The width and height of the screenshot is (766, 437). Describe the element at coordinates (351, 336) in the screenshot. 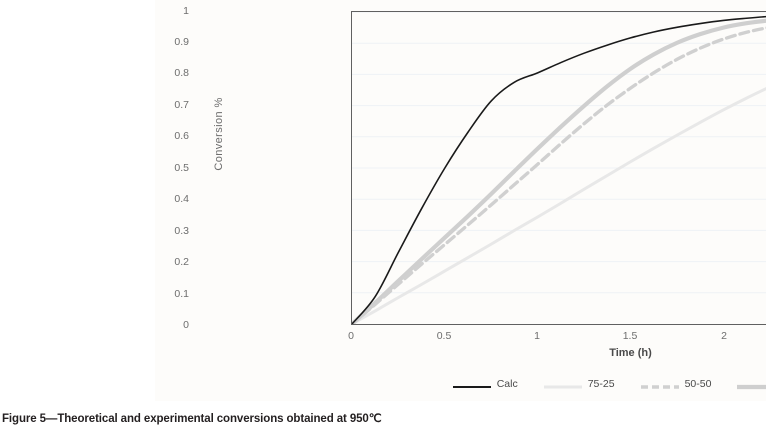

I see `x-tick-label: 0` at that location.